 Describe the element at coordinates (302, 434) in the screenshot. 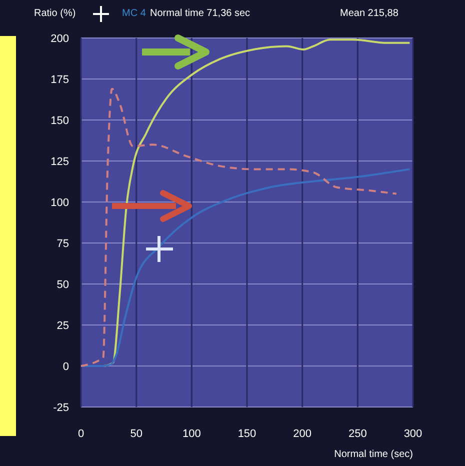

I see `x-tick-label: 200` at that location.